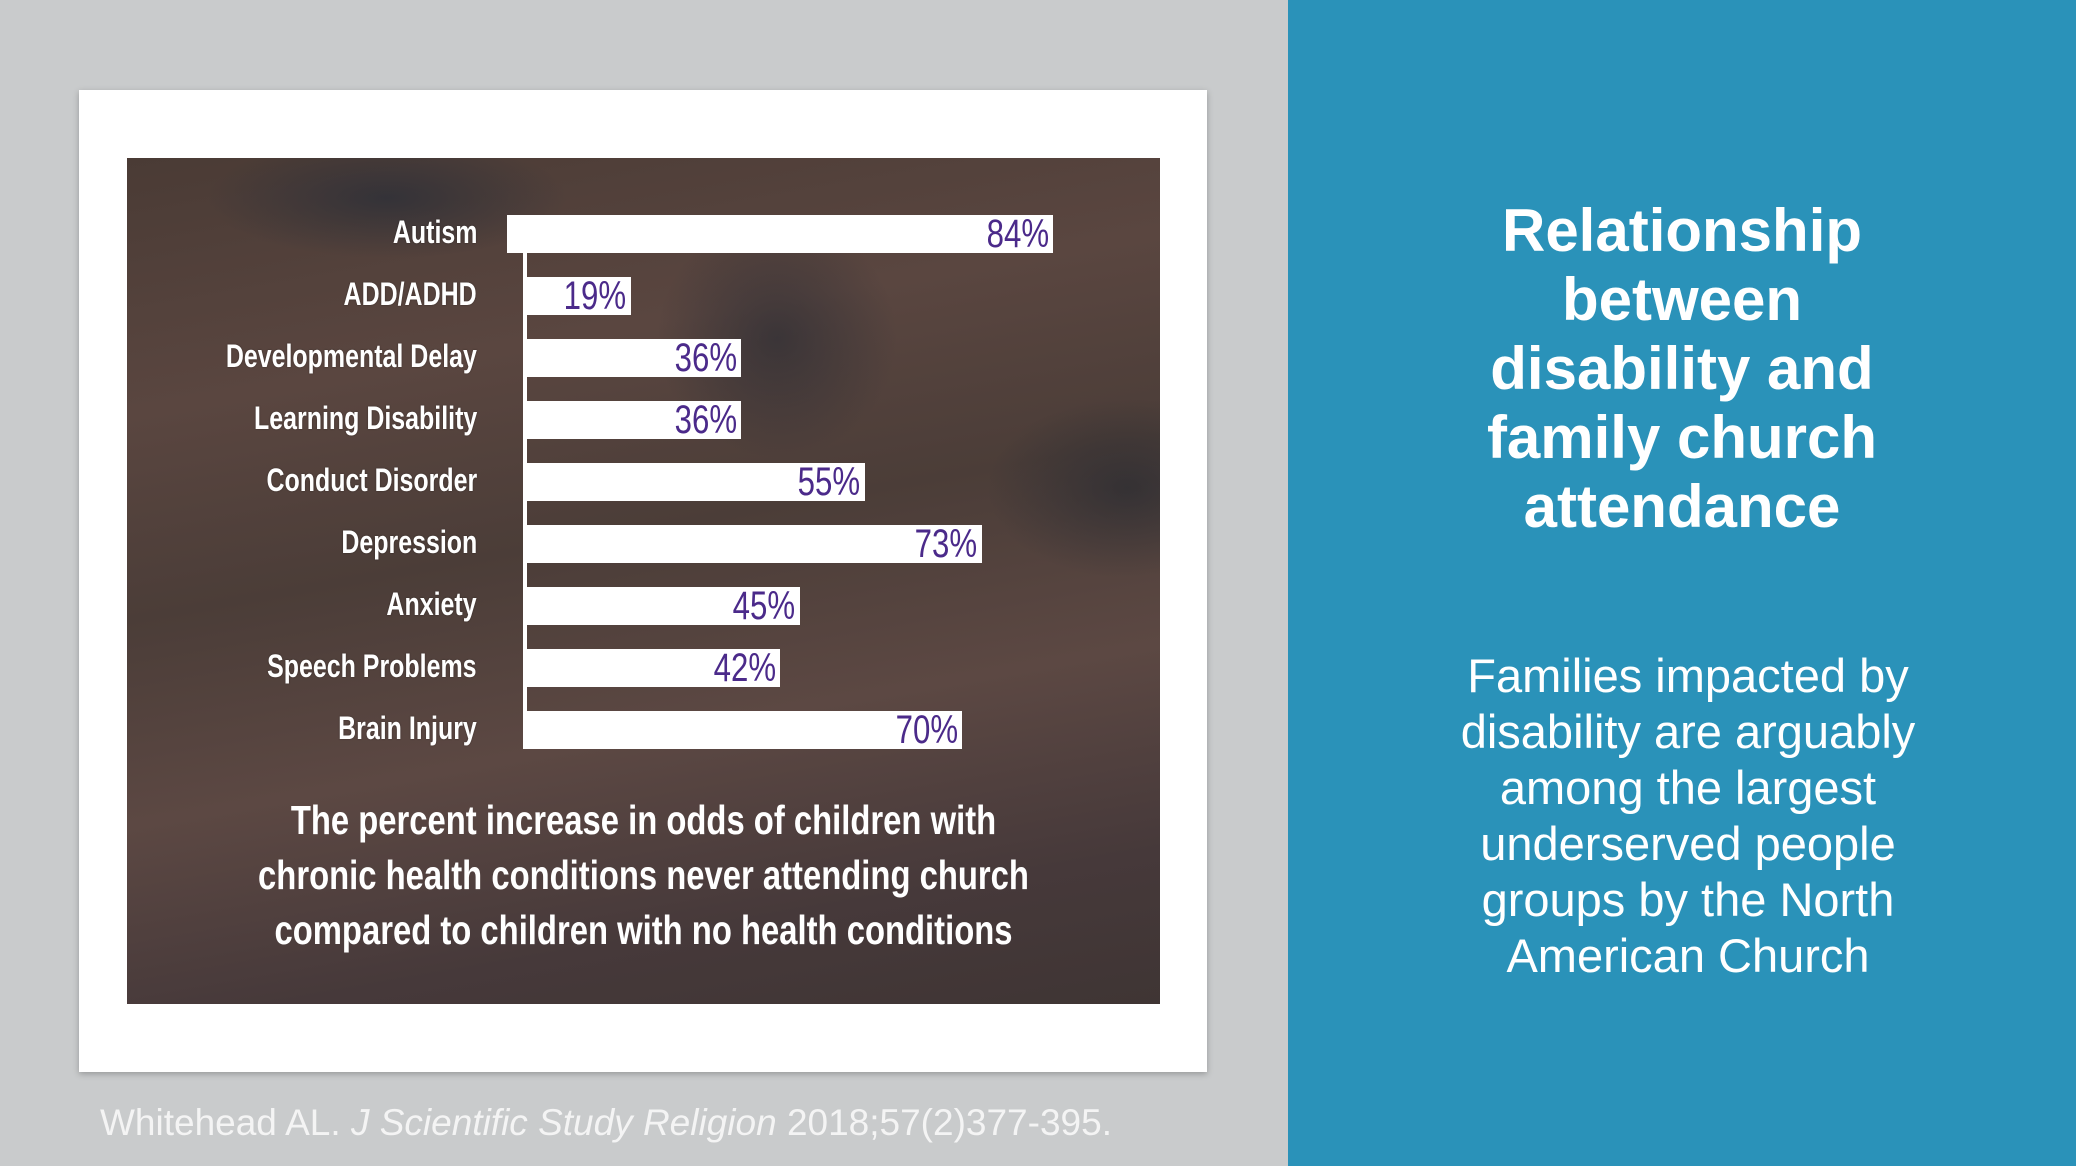 The image size is (2076, 1166). What do you see at coordinates (1017, 234) in the screenshot?
I see `value-label: 84%` at bounding box center [1017, 234].